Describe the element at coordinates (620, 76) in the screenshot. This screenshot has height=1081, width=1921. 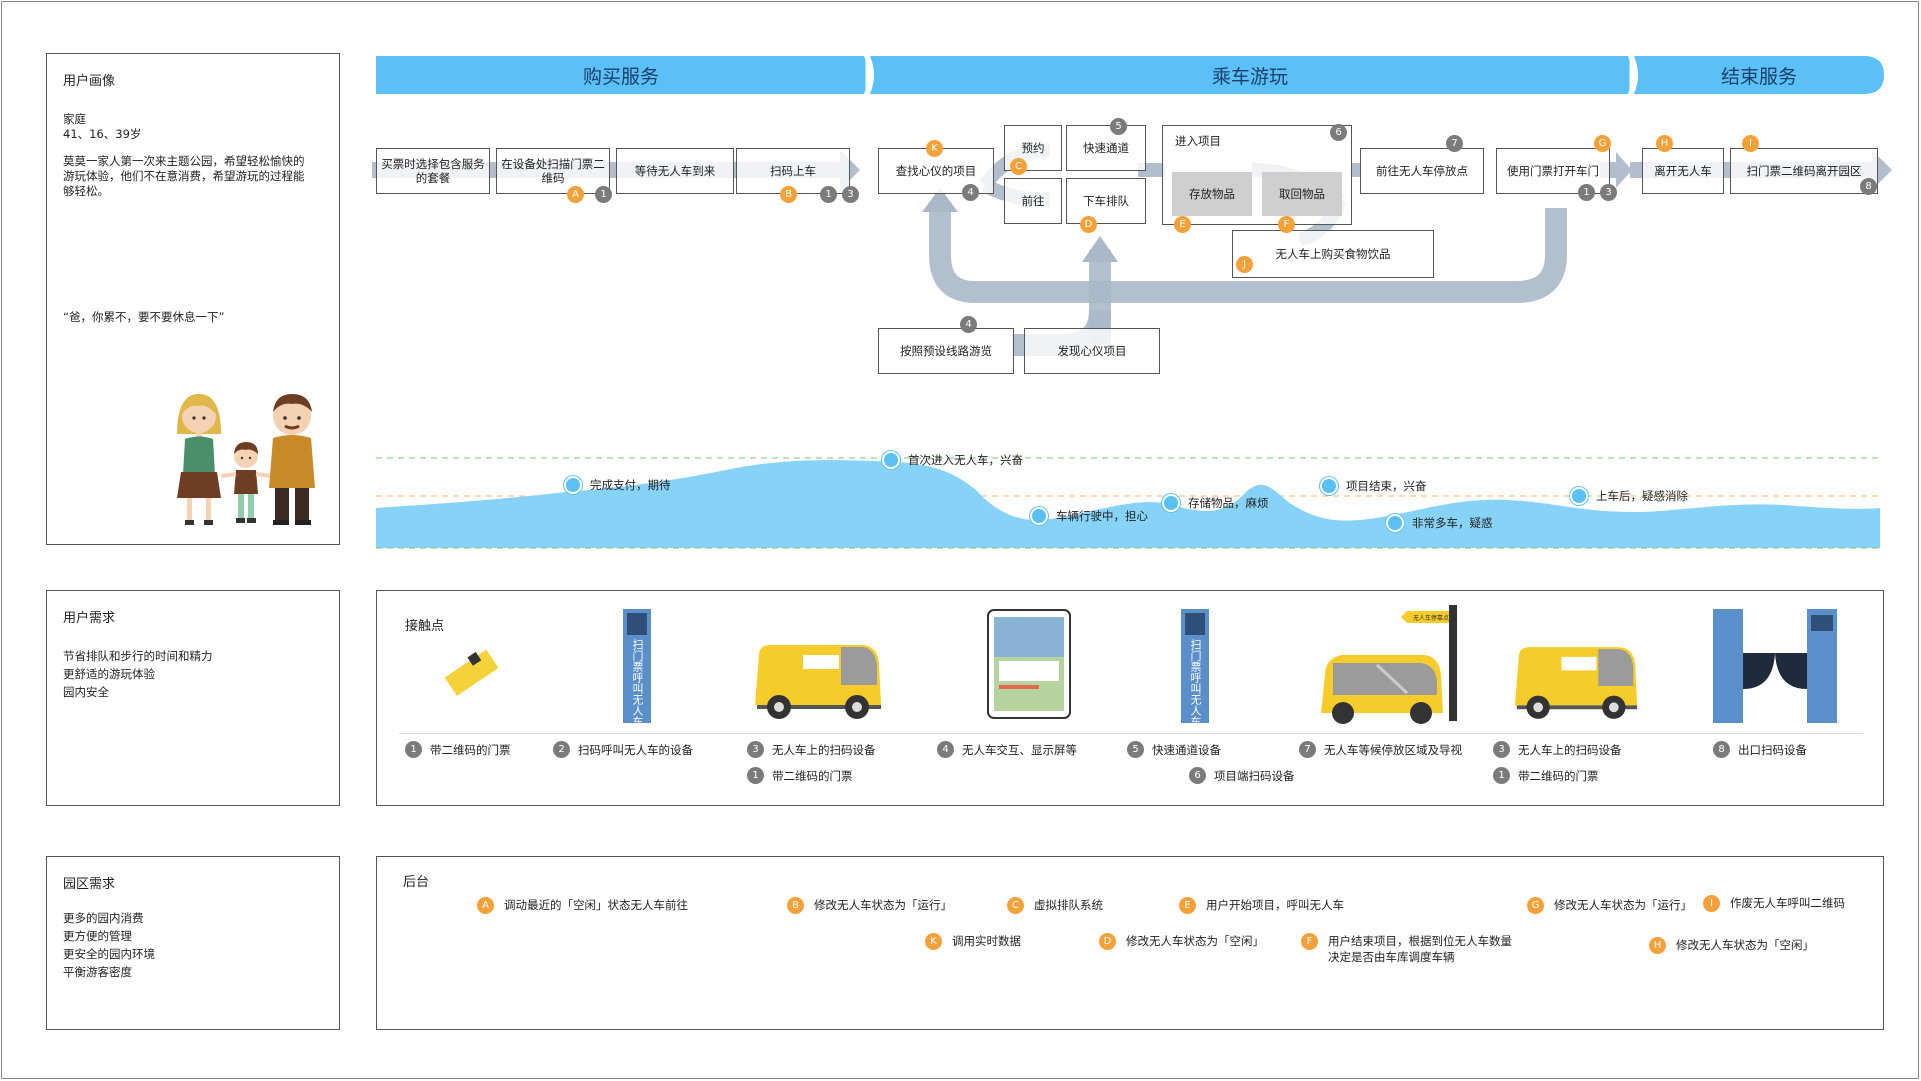
I see `phase-purchase: 购买服务` at that location.